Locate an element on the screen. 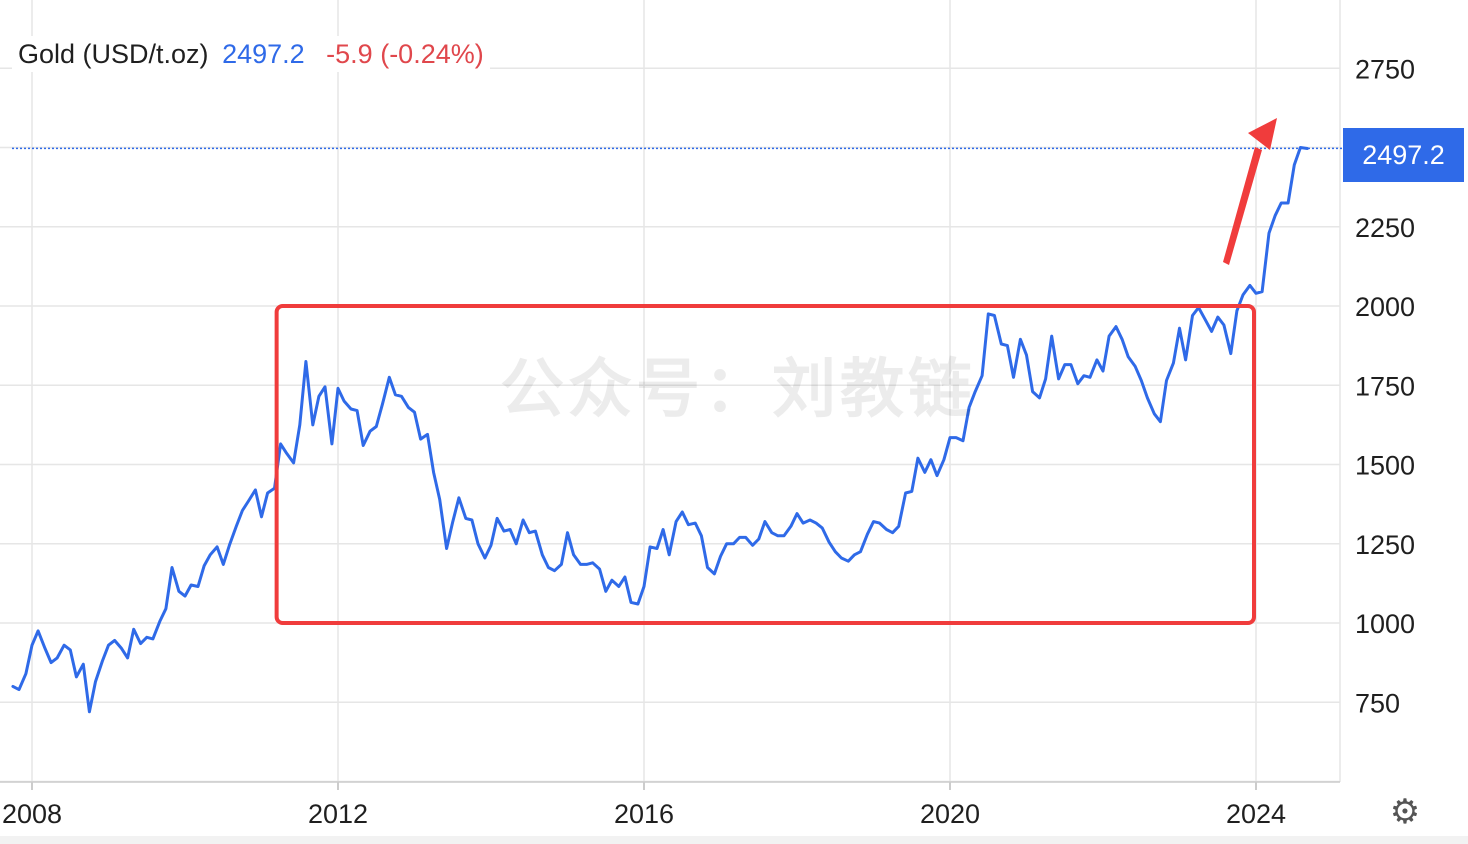 This screenshot has height=844, width=1468. chart-header: Gold (USD/t.oz) 2497.2 -5.9 (-0.24%) is located at coordinates (251, 54).